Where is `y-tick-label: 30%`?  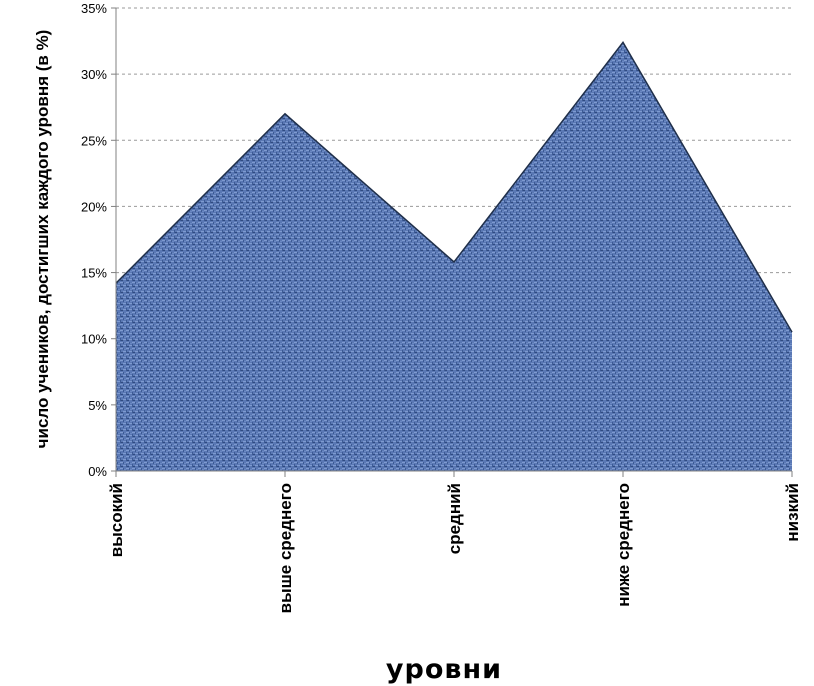
y-tick-label: 30% is located at coordinates (94, 74).